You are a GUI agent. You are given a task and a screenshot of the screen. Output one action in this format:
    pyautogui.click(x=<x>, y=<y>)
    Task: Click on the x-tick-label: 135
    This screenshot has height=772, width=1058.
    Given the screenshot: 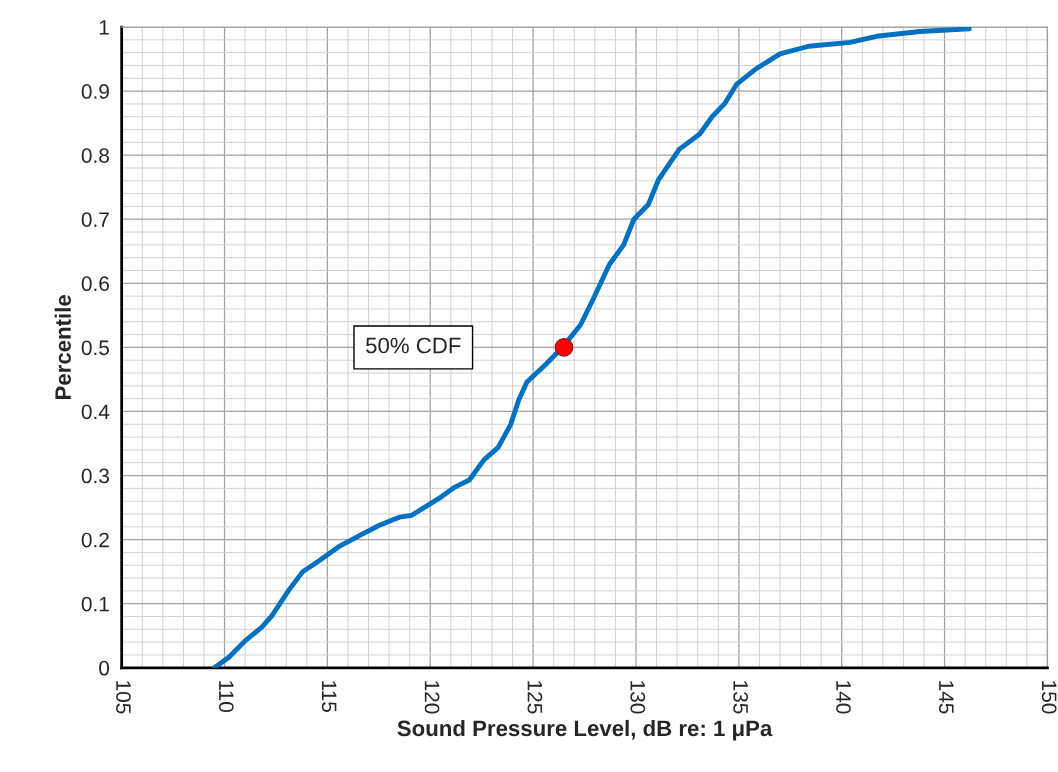 What is the action you would take?
    pyautogui.click(x=740, y=697)
    